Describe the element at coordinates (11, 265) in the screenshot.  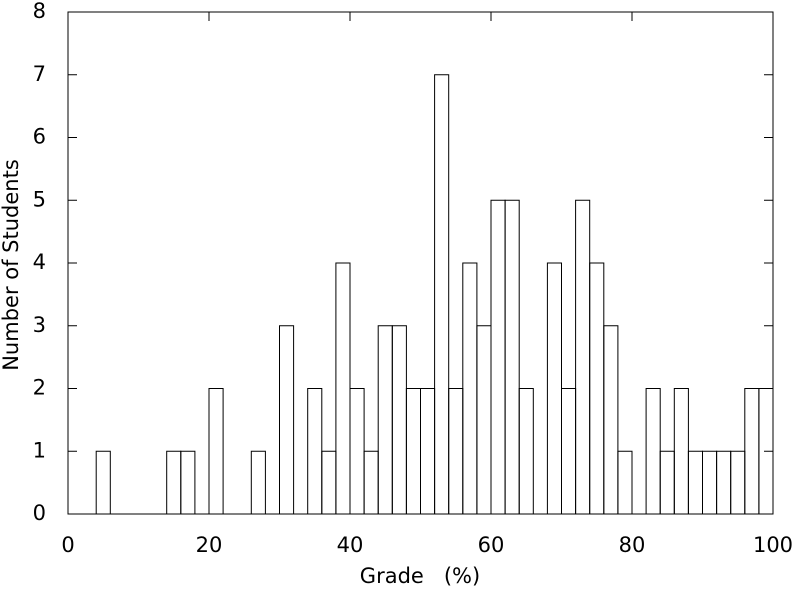
I see `y-axis-label: Number of Students` at that location.